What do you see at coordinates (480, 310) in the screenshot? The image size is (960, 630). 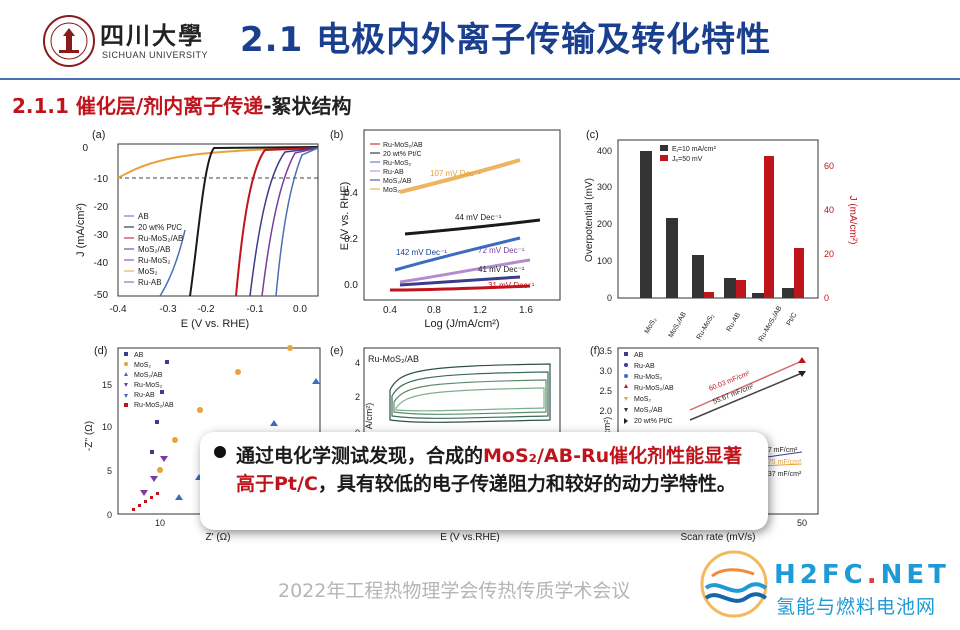 I see `b-xtick-2: 1.2` at bounding box center [480, 310].